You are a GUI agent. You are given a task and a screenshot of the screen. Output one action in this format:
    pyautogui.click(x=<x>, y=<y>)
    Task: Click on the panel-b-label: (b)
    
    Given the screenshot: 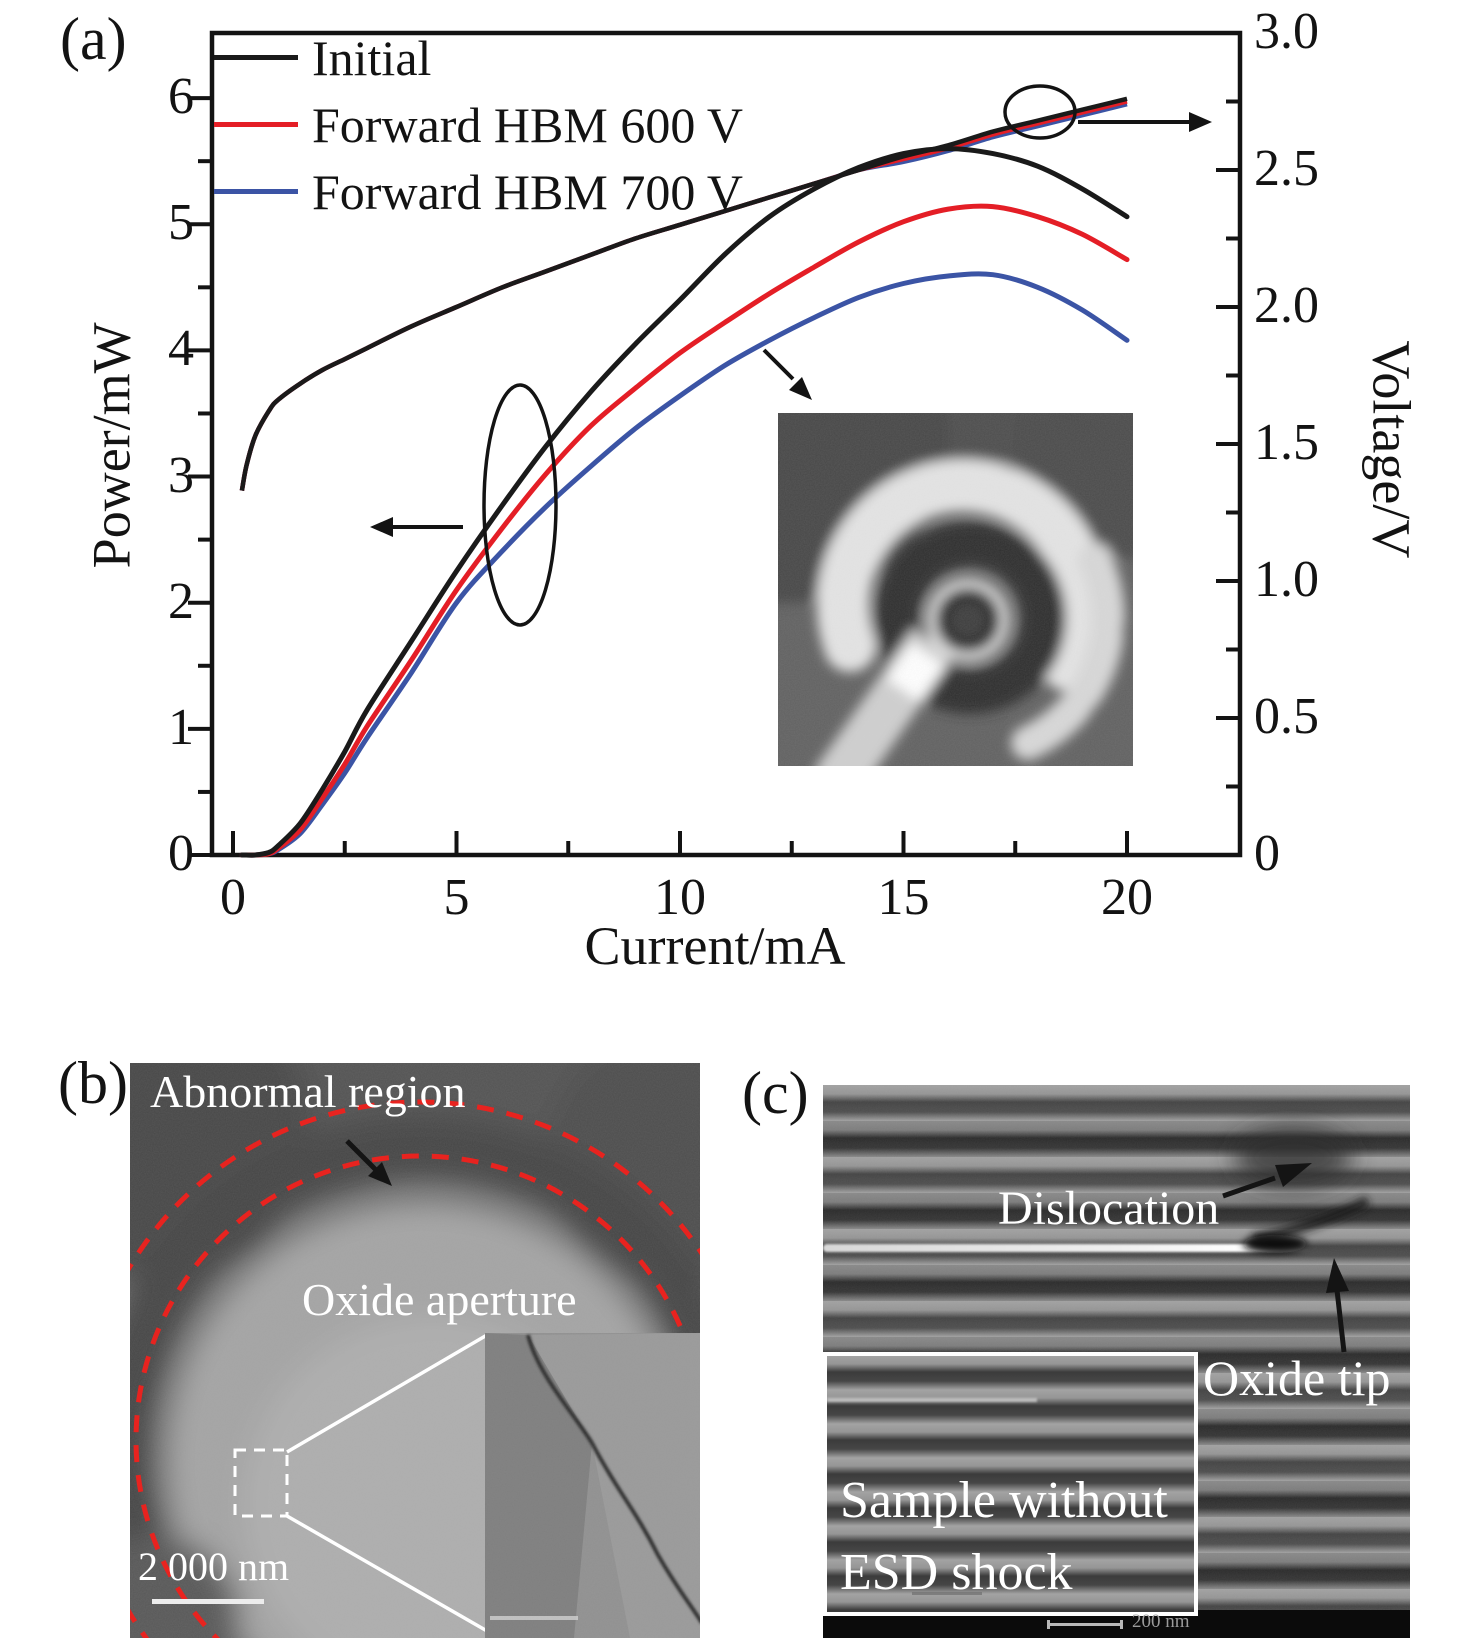 What is the action you would take?
    pyautogui.click(x=93, y=1083)
    